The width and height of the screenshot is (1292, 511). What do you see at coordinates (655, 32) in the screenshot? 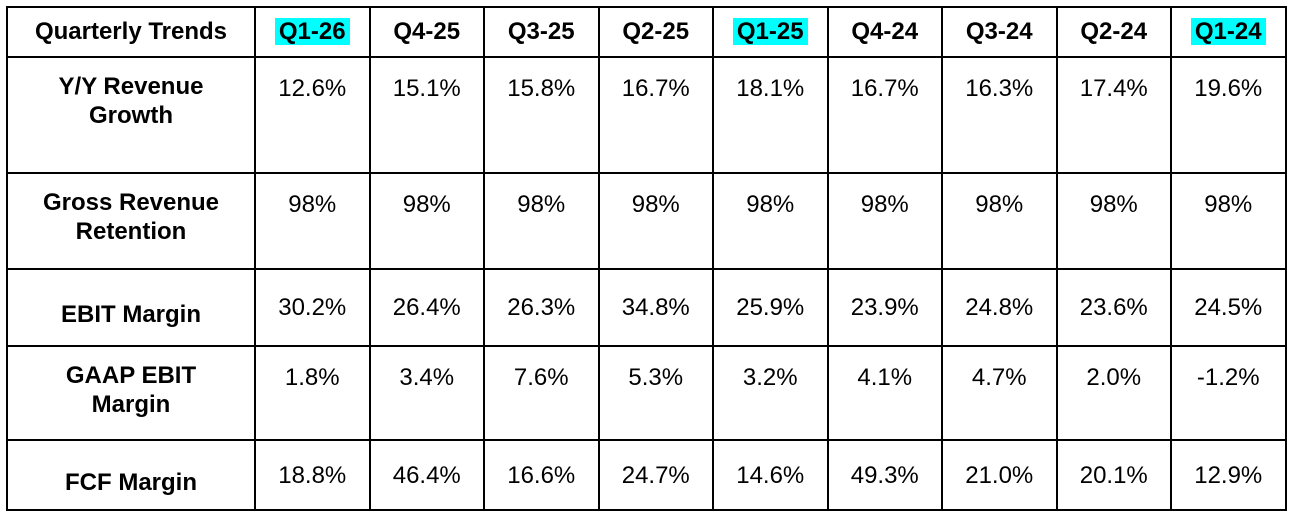
I see `column-header-q2-25: Q2-25` at bounding box center [655, 32].